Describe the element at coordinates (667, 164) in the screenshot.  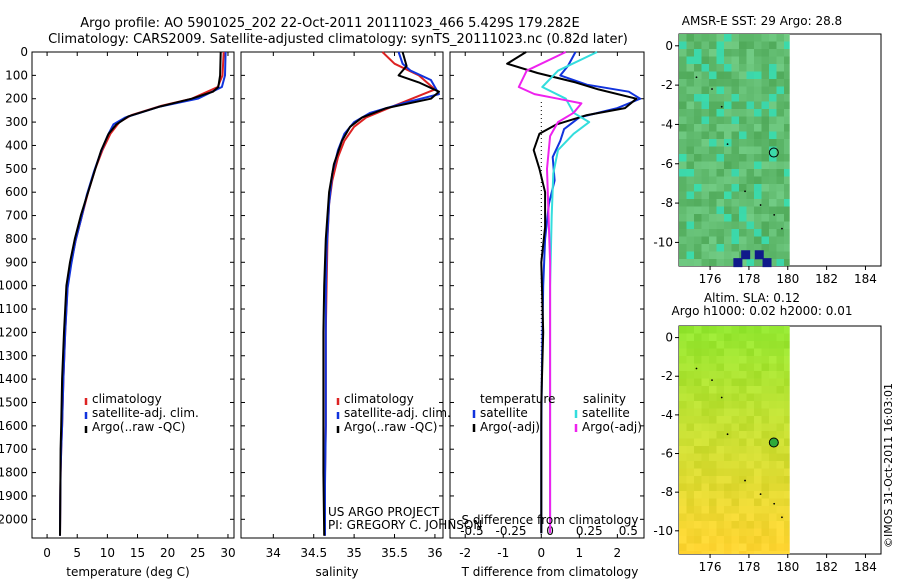
I see `lat-tick-label: -6` at that location.